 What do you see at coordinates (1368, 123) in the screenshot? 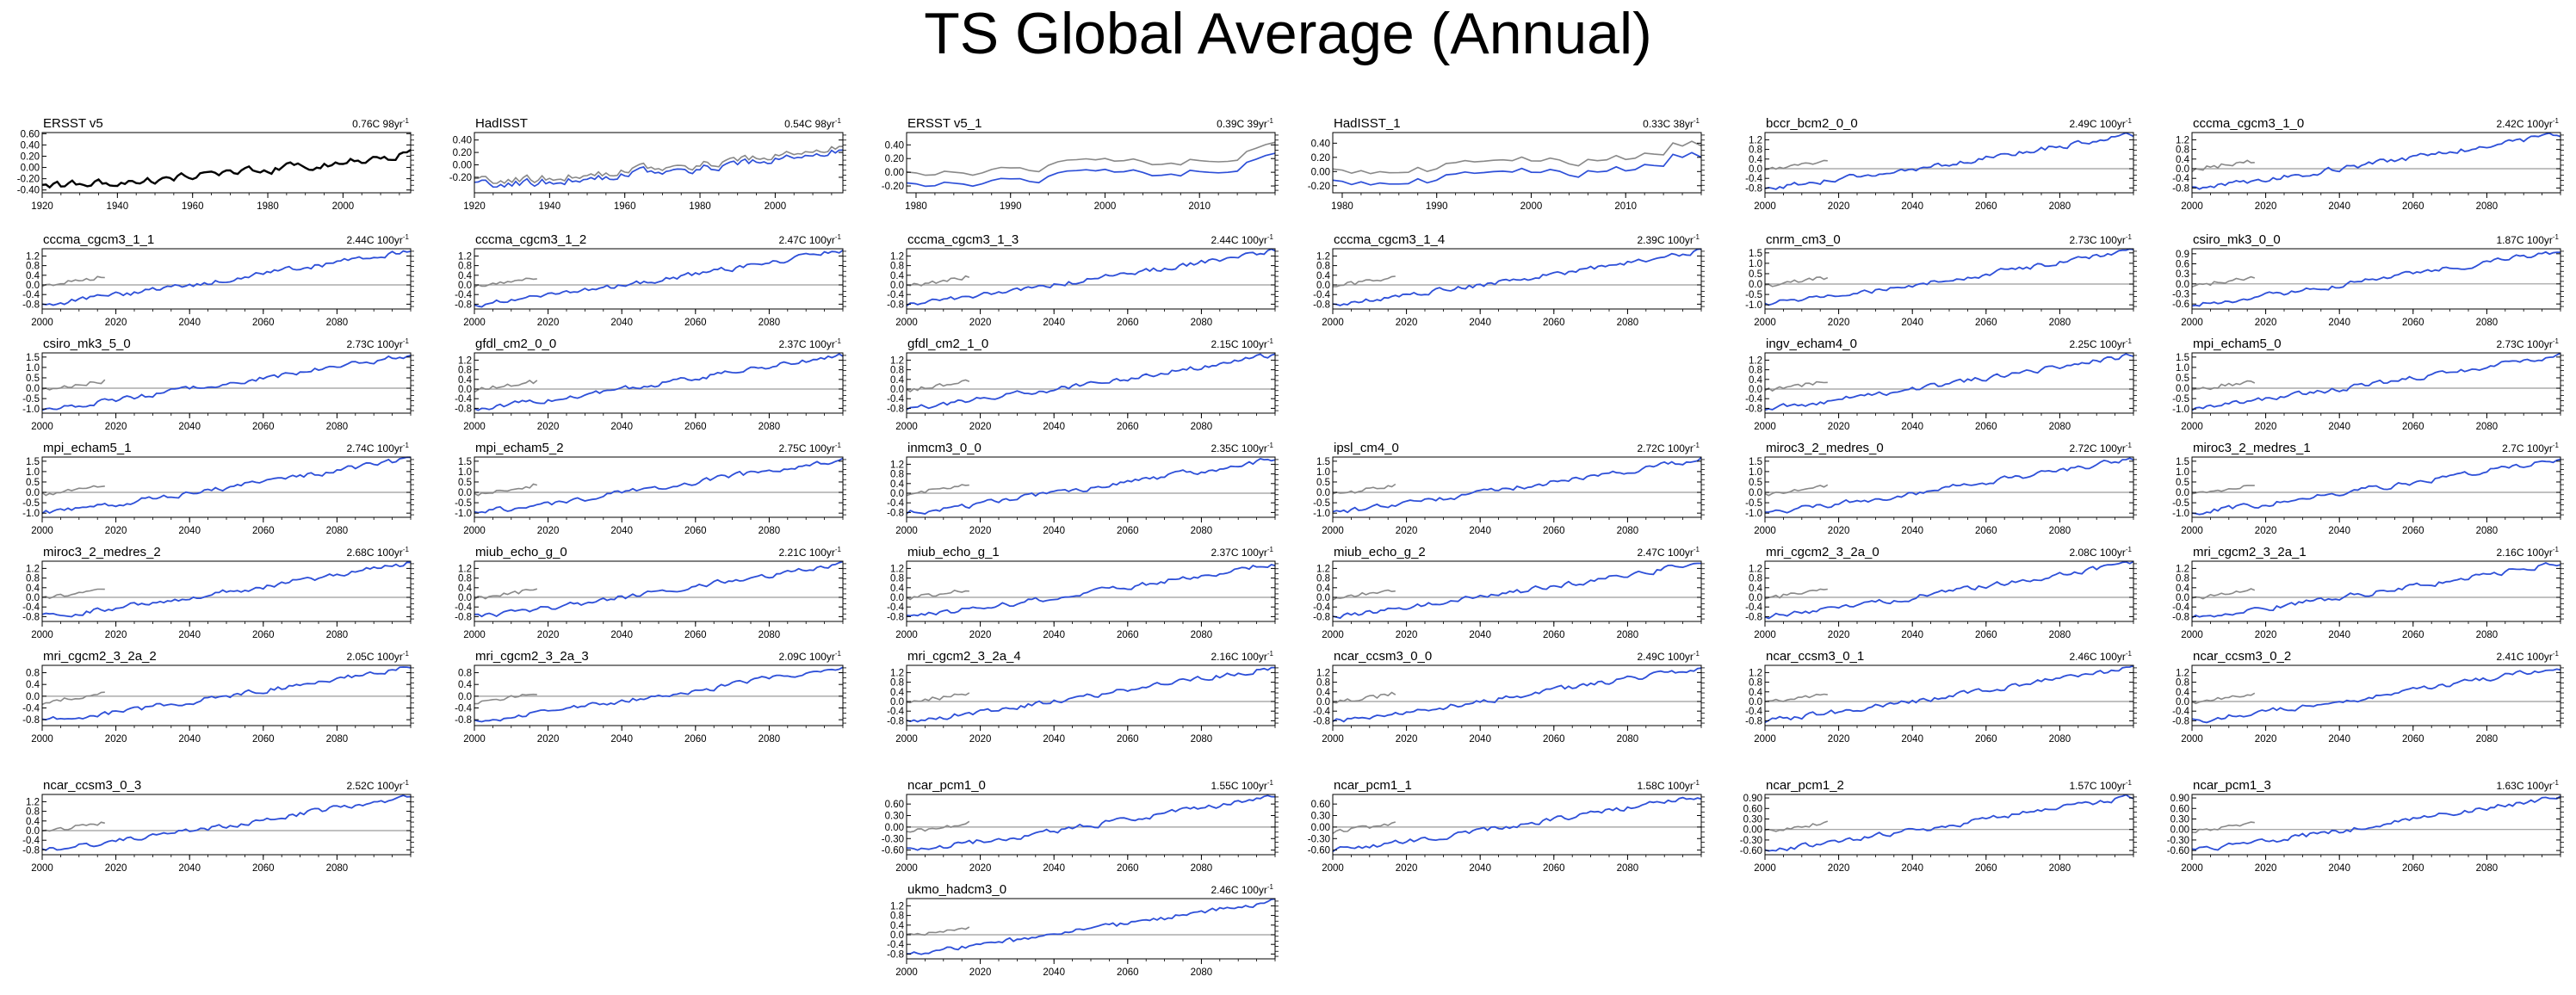
I see `panel-title: HadISST_1` at bounding box center [1368, 123].